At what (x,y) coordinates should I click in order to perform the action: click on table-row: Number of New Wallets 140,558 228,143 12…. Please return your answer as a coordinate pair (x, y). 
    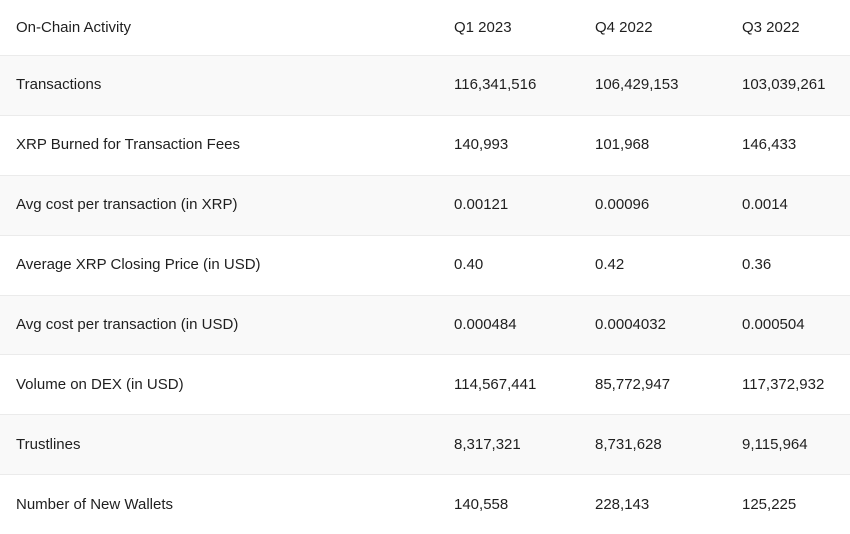
    Looking at the image, I should click on (425, 504).